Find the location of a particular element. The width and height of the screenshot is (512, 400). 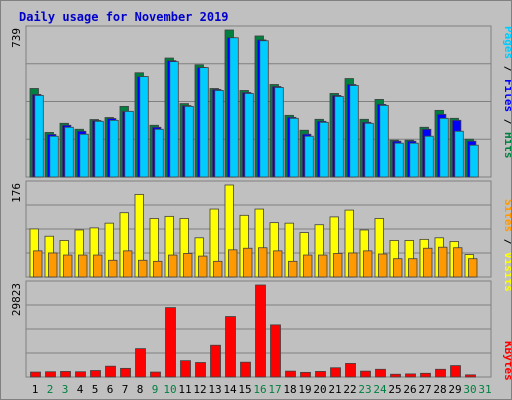

x-label-day-16: 16 is located at coordinates (259, 389).